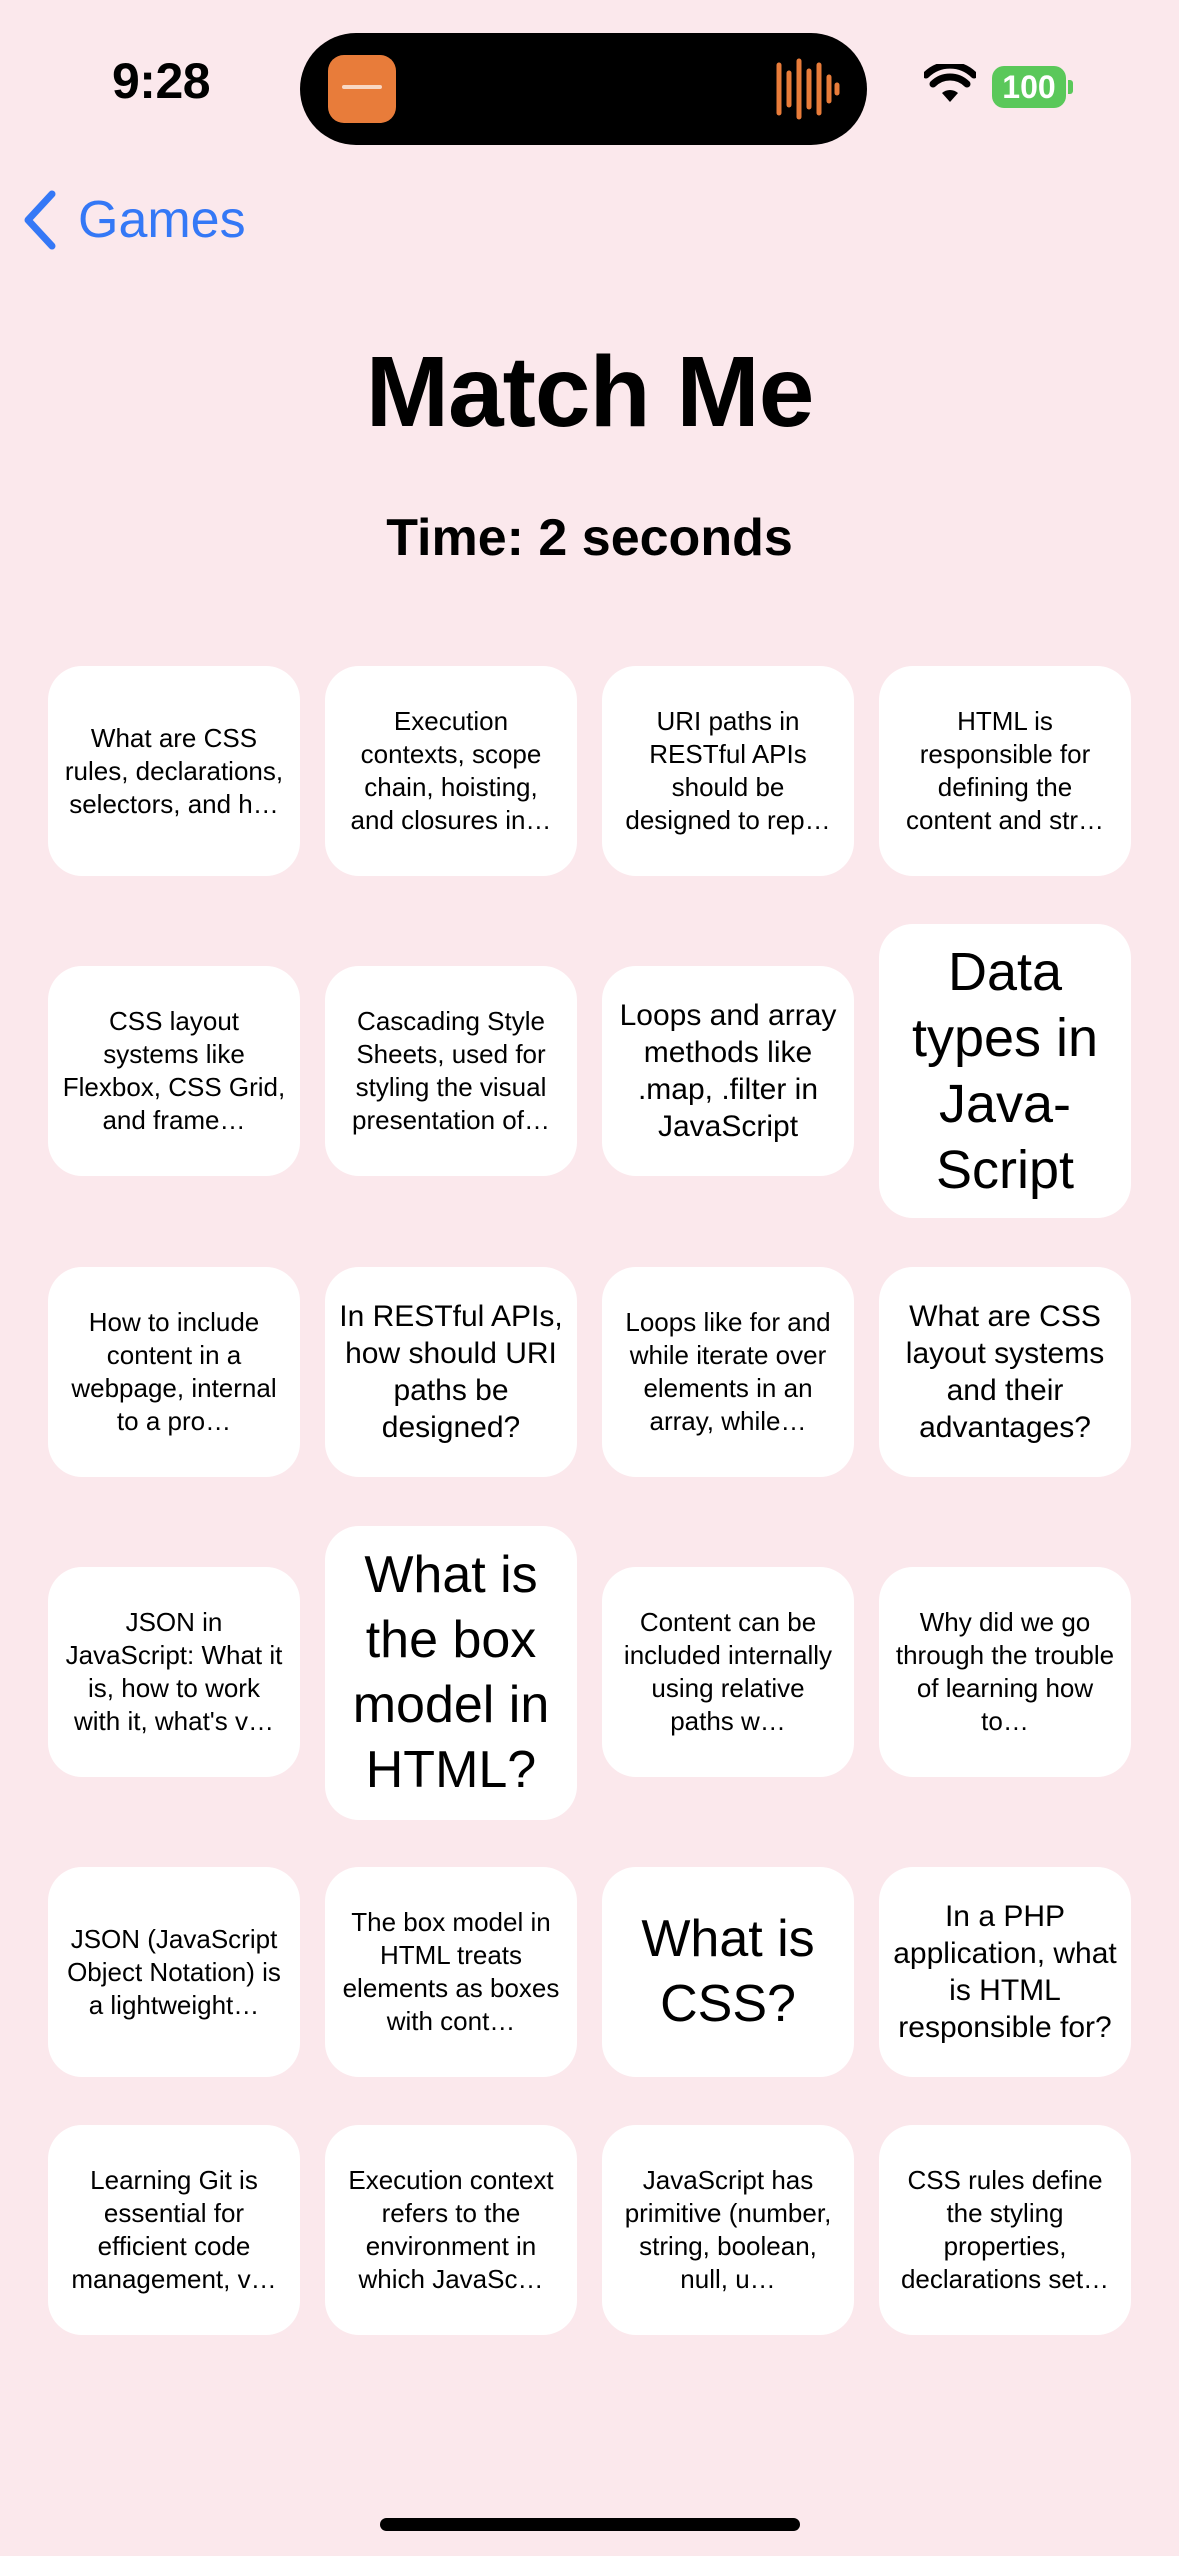  Describe the element at coordinates (590, 2524) in the screenshot. I see `home-indicator` at that location.